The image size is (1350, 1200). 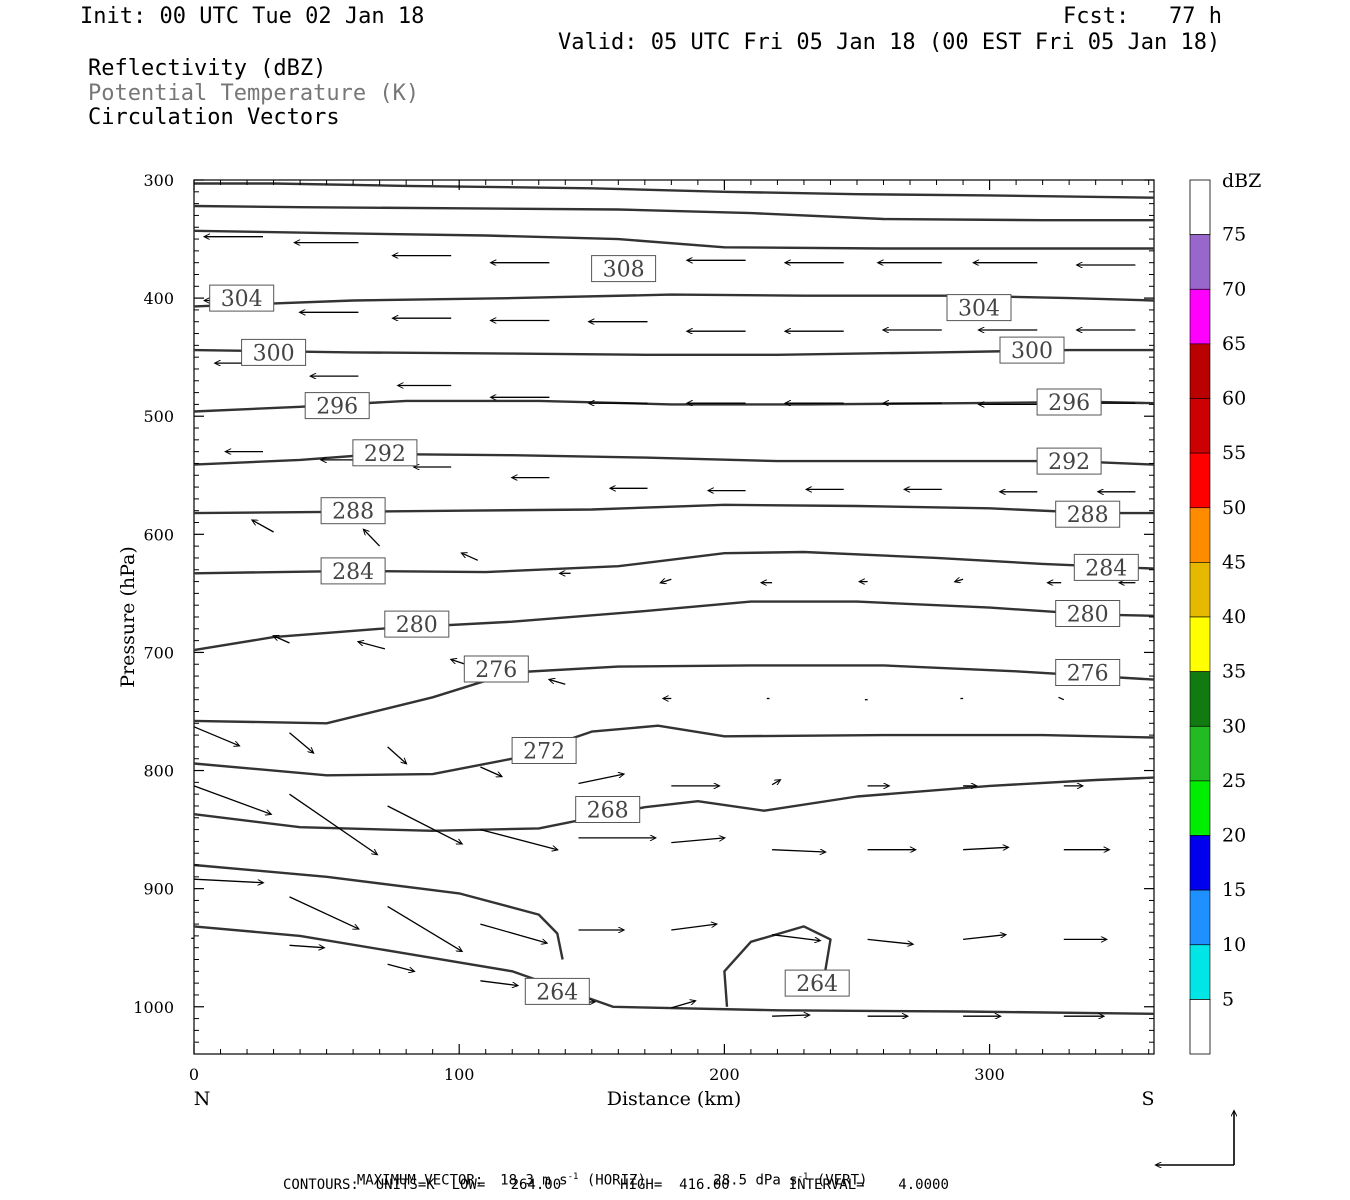 What do you see at coordinates (194, 1074) in the screenshot?
I see `x-tick-label: 0` at bounding box center [194, 1074].